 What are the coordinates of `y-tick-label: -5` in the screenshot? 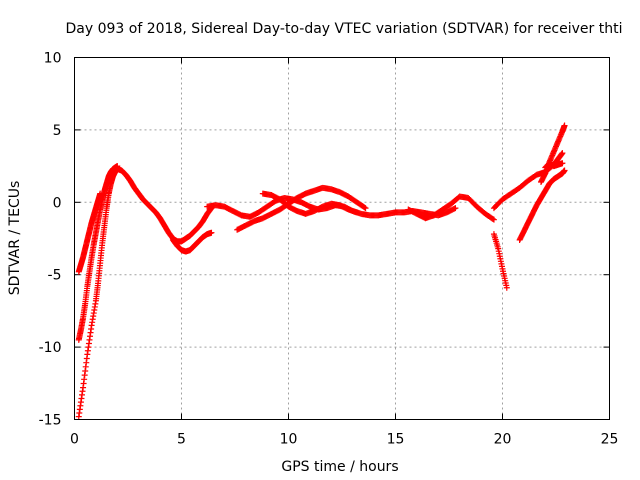 It's located at (55, 276).